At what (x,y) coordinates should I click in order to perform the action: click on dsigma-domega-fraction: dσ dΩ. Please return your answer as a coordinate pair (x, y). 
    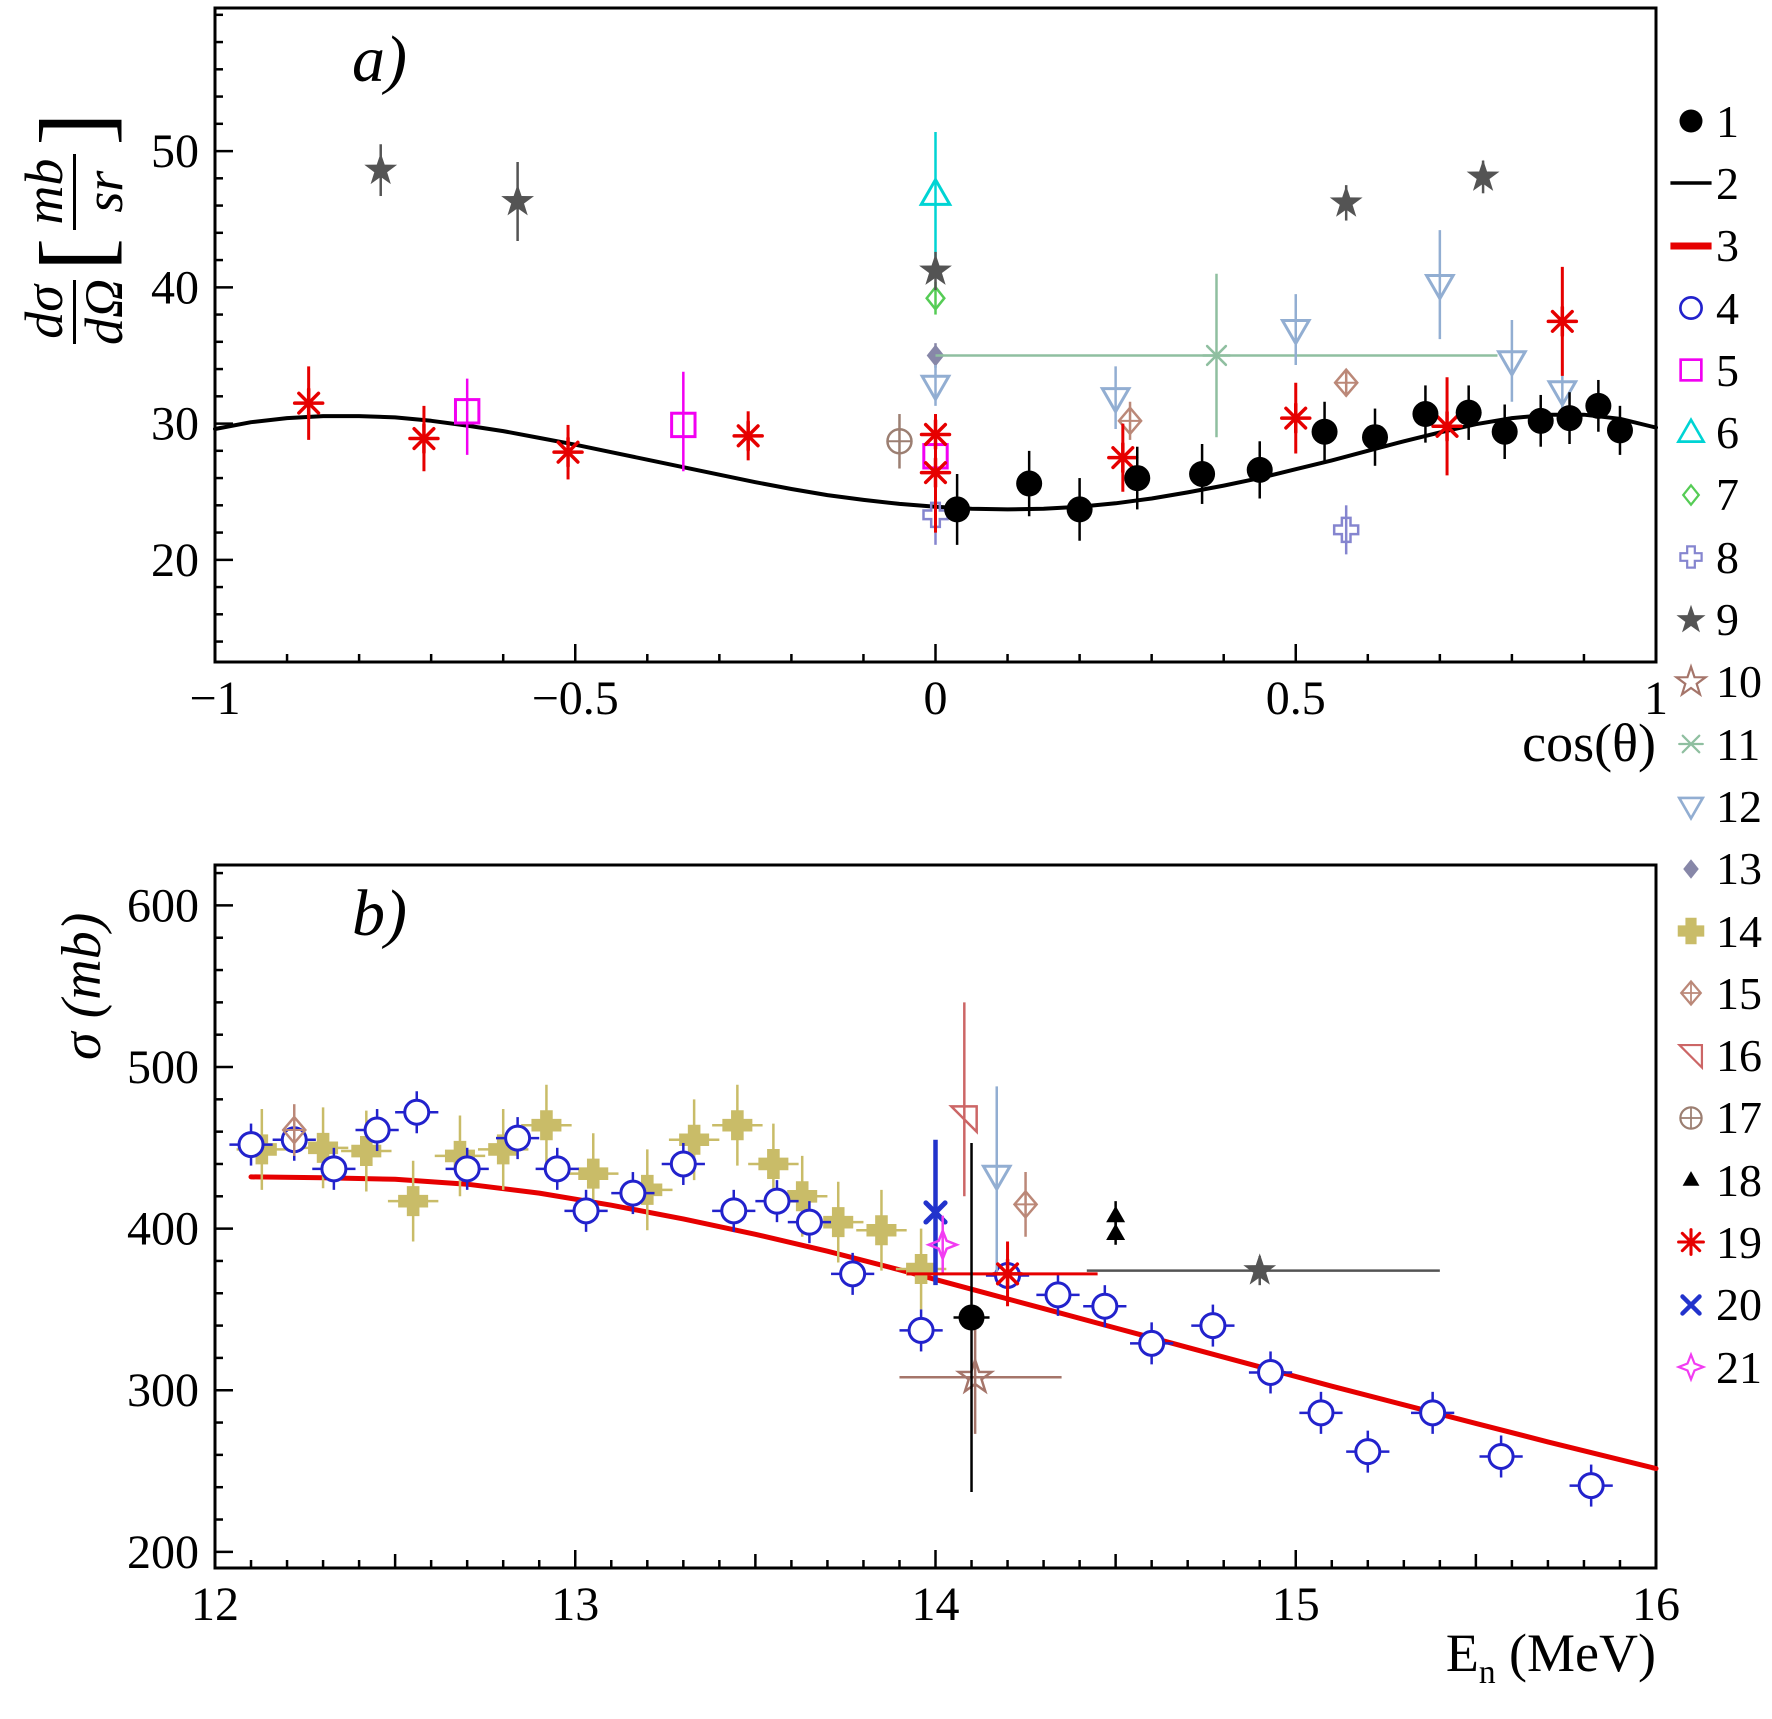
    Looking at the image, I should click on (74, 311).